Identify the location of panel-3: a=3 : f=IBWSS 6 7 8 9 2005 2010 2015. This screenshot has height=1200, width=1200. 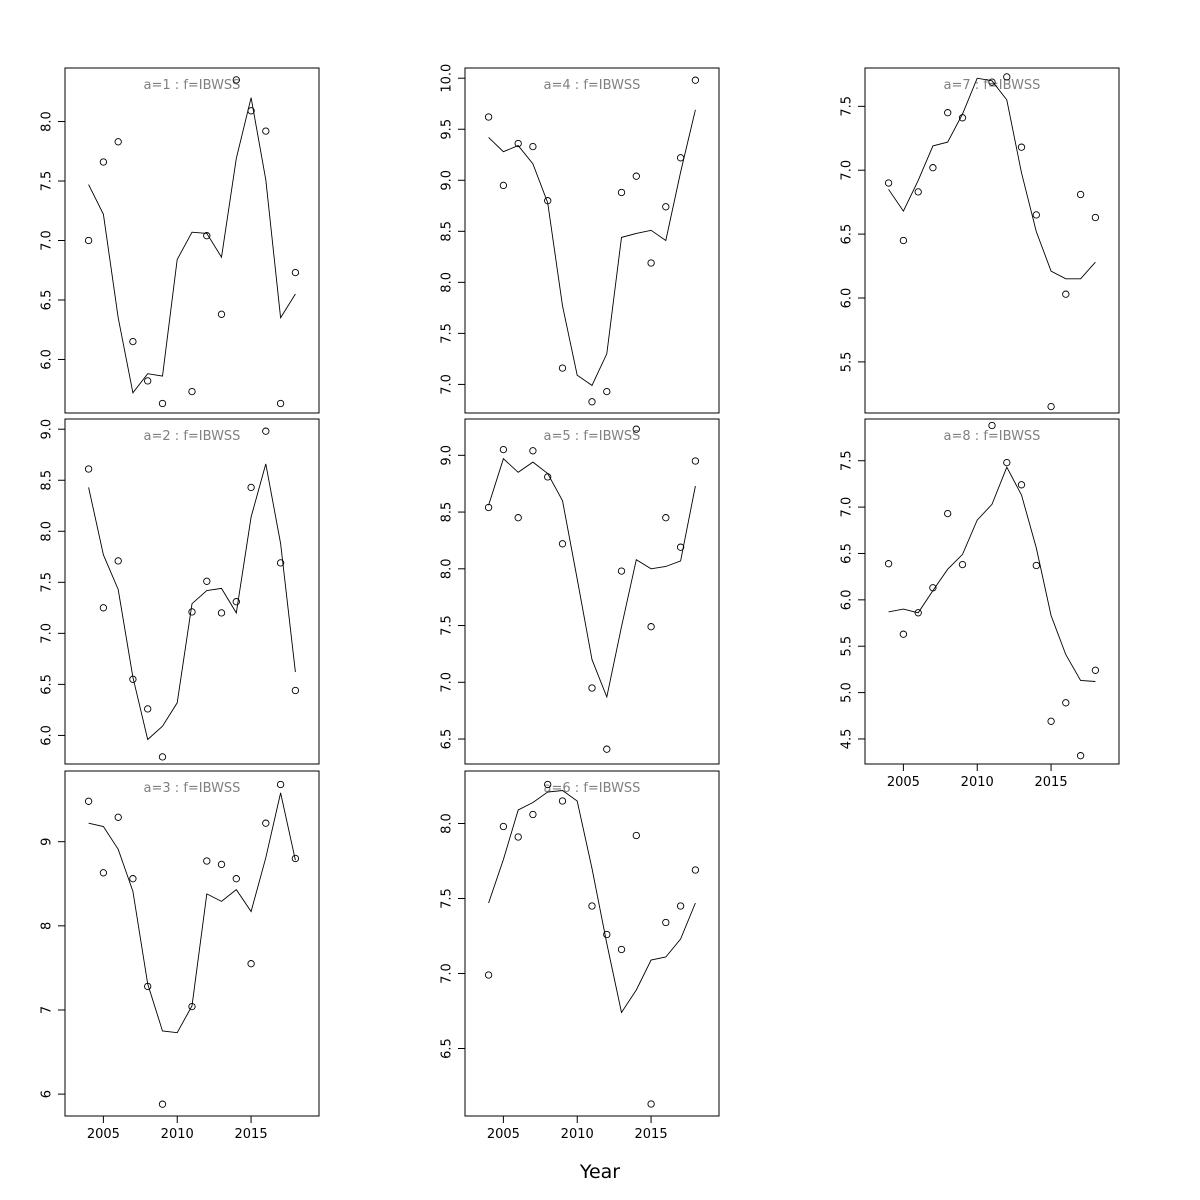
(180, 956).